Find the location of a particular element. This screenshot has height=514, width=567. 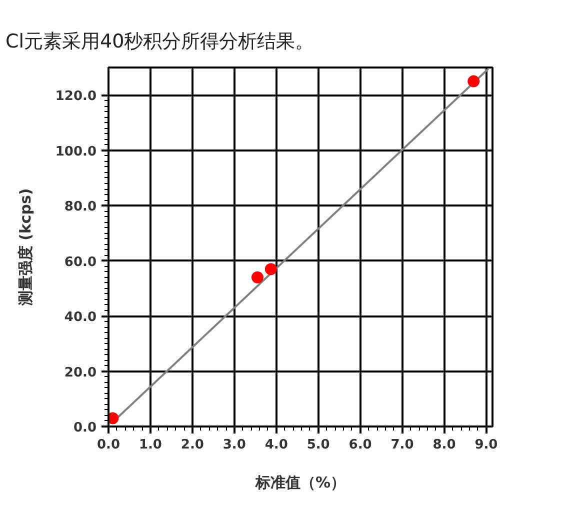

y-tick-label: 0.0 is located at coordinates (84, 428).